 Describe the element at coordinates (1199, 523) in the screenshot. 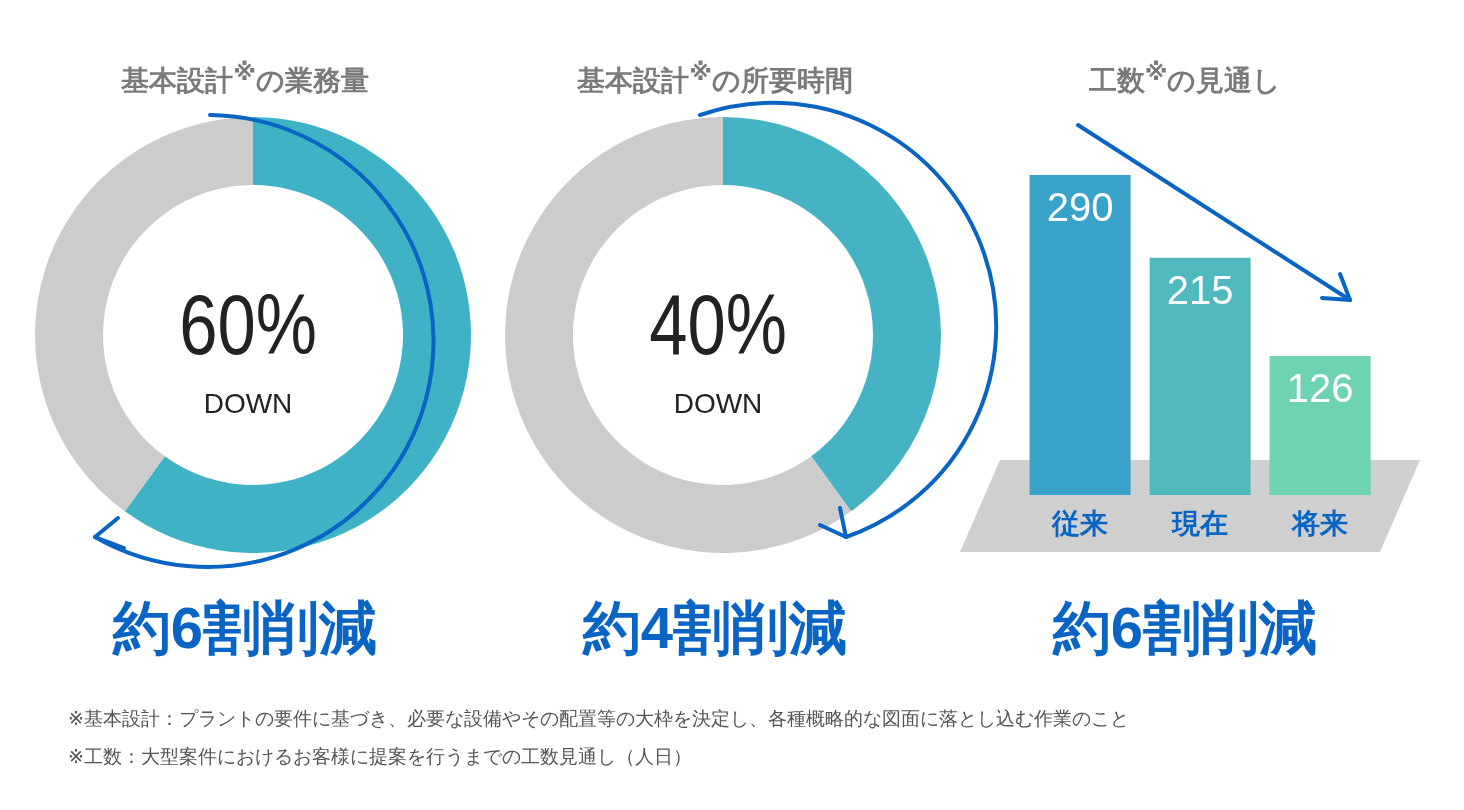

I see `x-tick-label: 現在` at that location.